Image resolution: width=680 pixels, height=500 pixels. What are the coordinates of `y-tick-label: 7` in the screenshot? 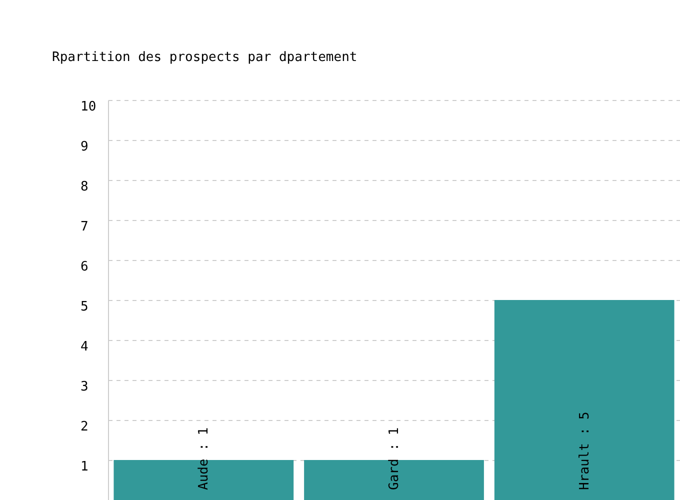 It's located at (84, 227).